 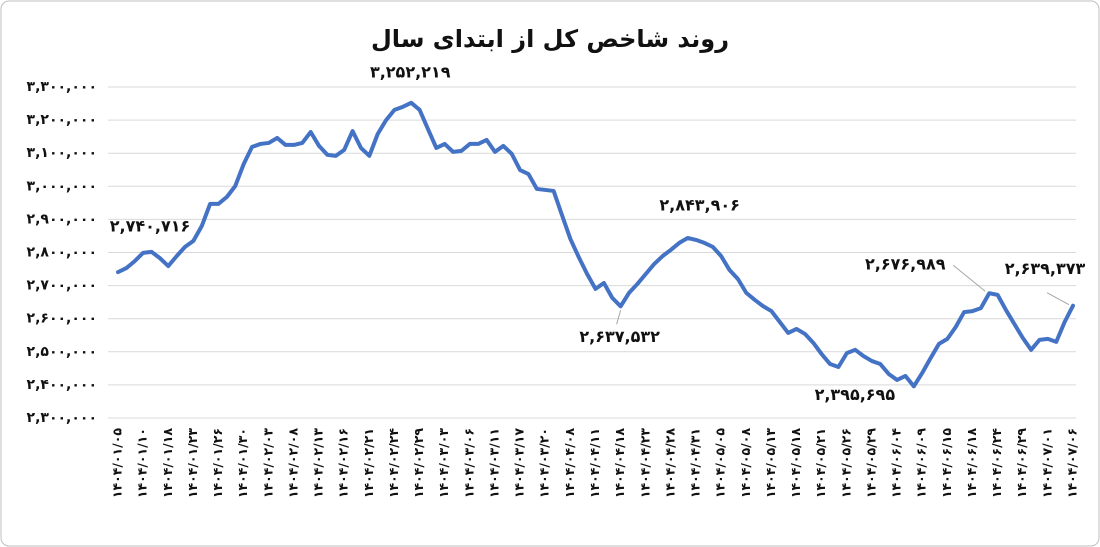 What do you see at coordinates (996, 463) in the screenshot?
I see `x-tick-label: ۱۴۰۴/۰۶/۲۴` at bounding box center [996, 463].